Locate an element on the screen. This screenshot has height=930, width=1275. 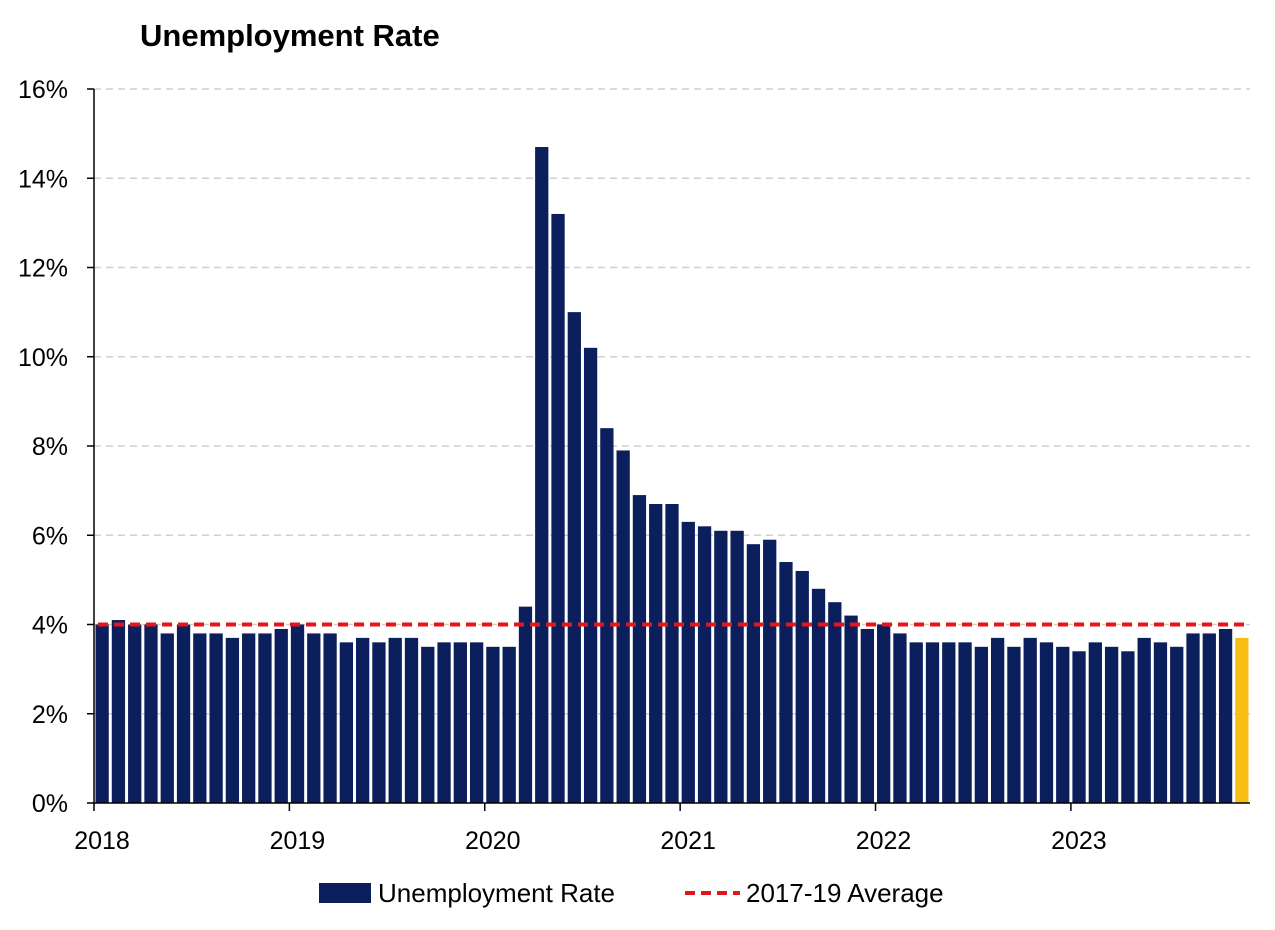
y-tick-label: 10% is located at coordinates (43, 358).